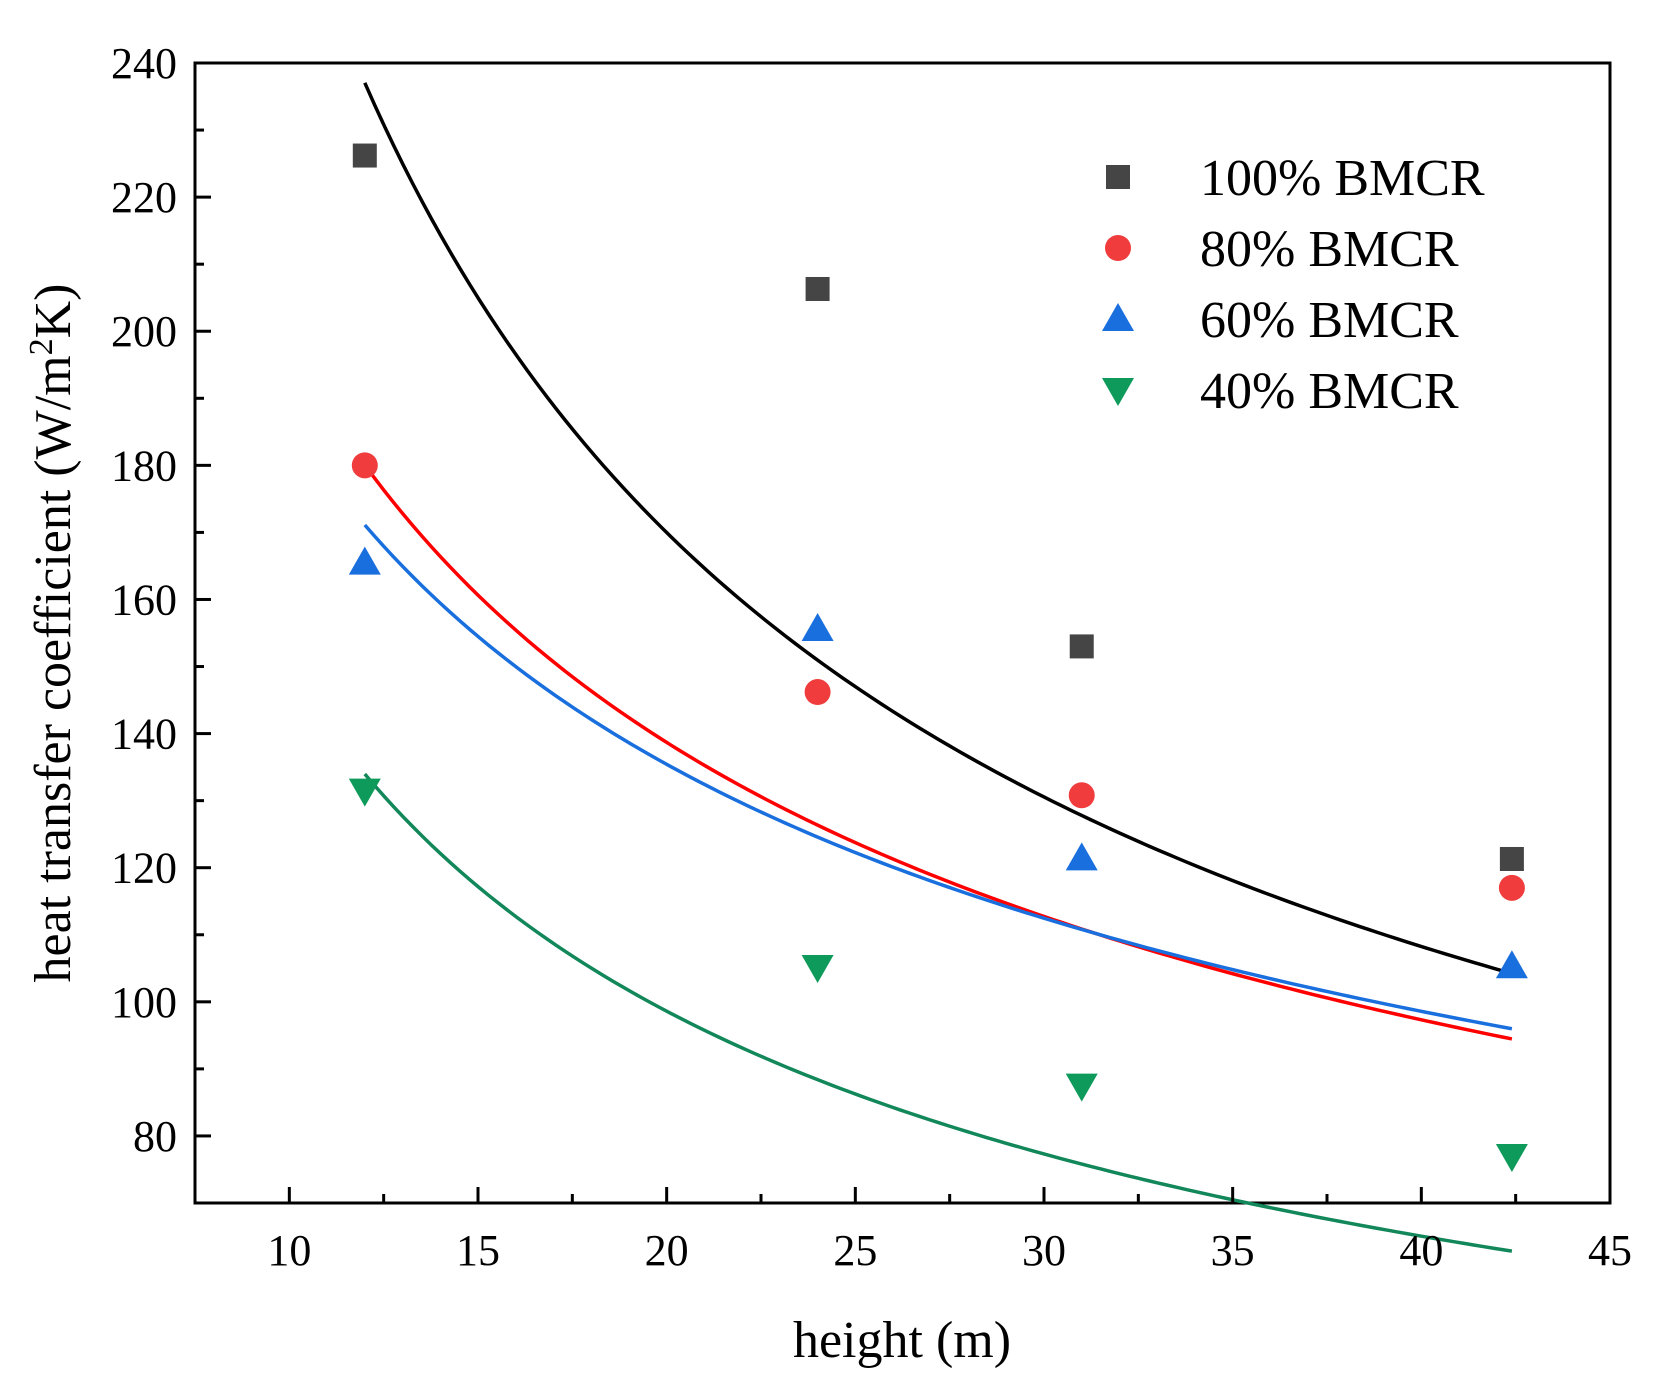  Describe the element at coordinates (144, 63) in the screenshot. I see `y-tick-label: 240` at that location.